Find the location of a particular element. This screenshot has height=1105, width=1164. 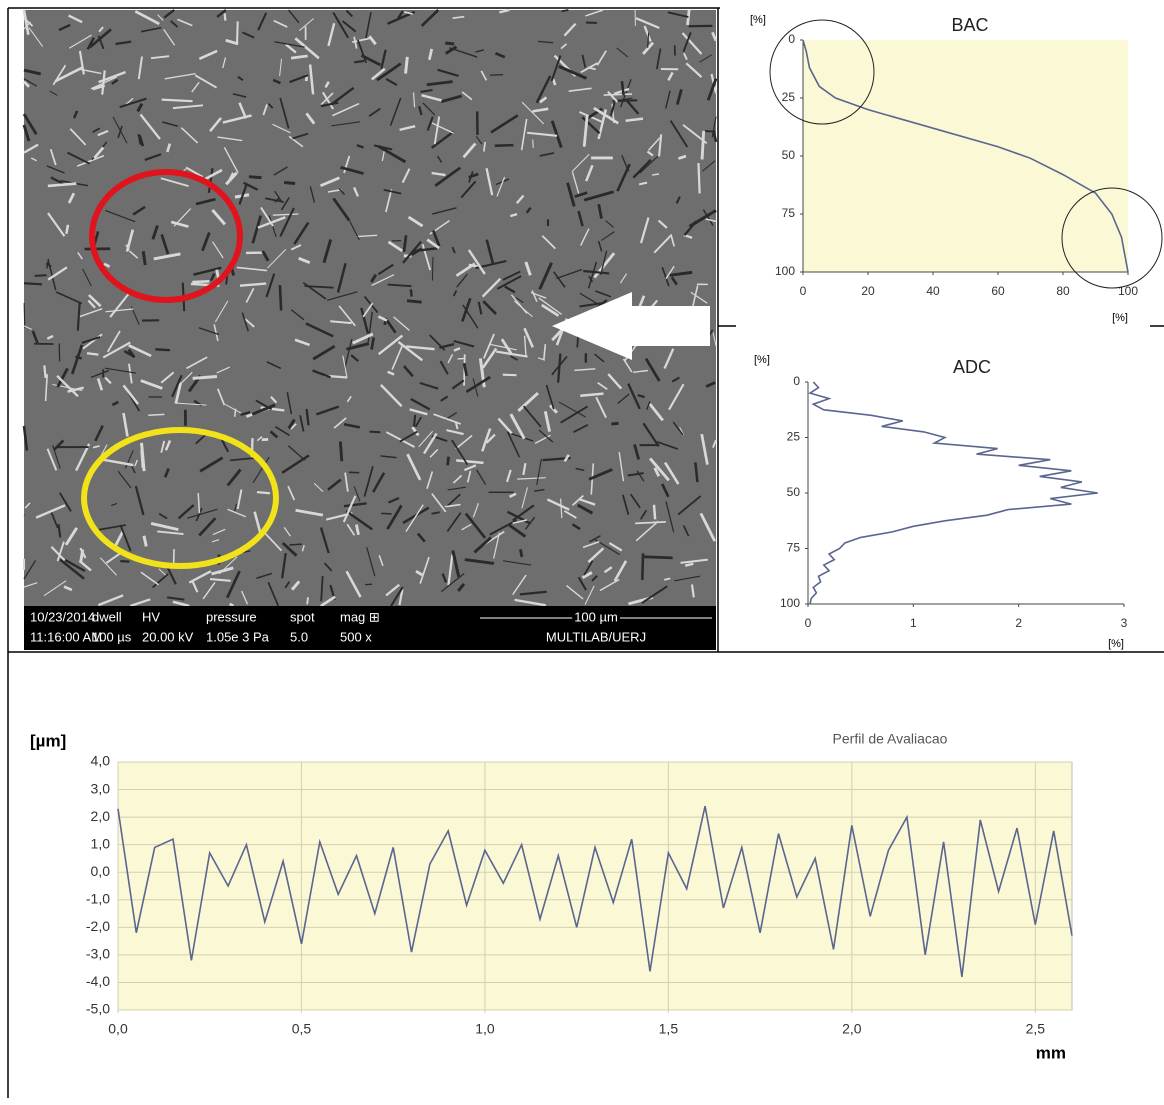

chart-title: Perfil de Avaliacao is located at coordinates (890, 739).